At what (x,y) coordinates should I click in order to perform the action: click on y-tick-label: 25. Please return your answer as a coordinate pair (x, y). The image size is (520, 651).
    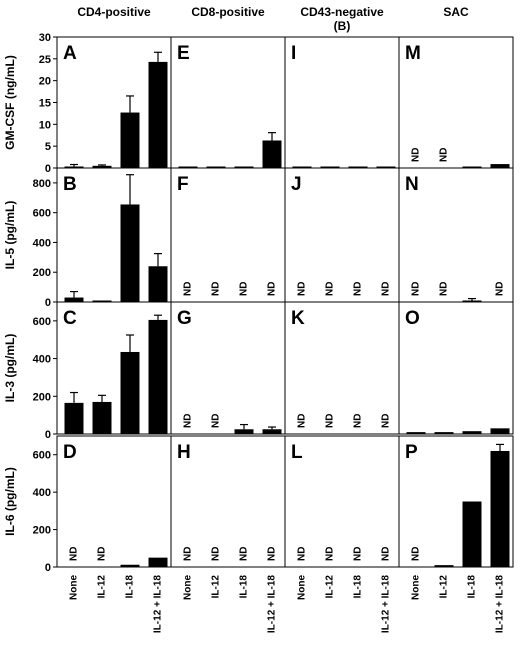
    Looking at the image, I should click on (45, 60).